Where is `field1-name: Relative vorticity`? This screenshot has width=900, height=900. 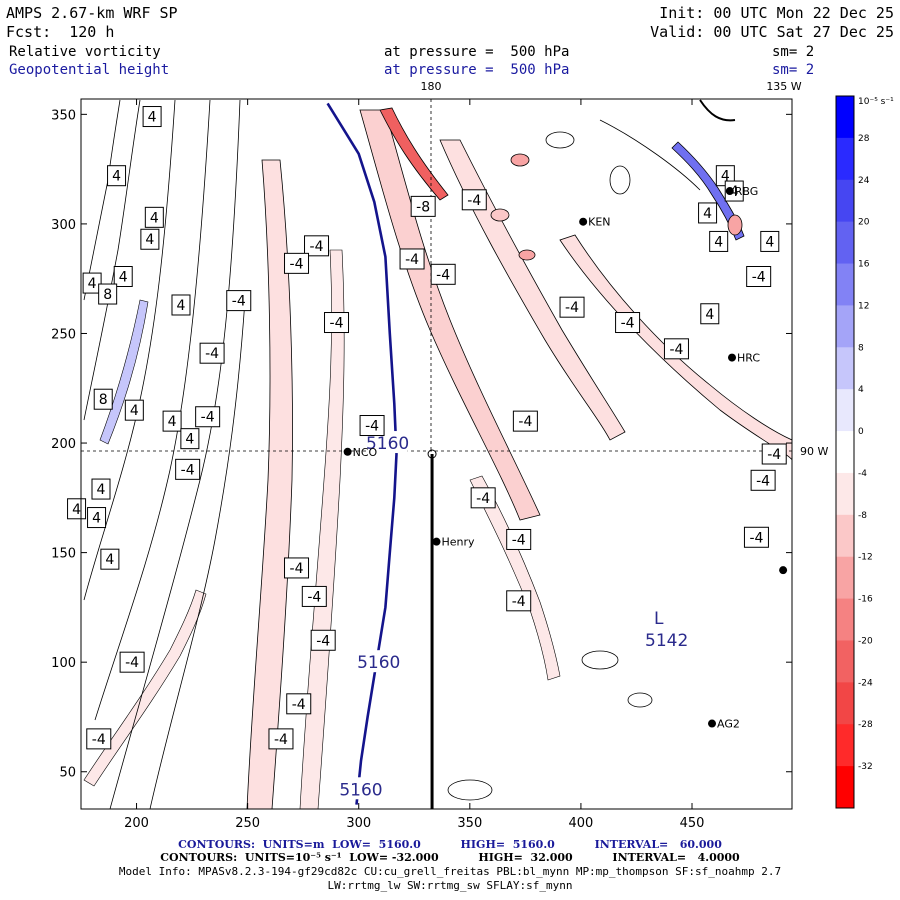 field1-name: Relative vorticity is located at coordinates (85, 52).